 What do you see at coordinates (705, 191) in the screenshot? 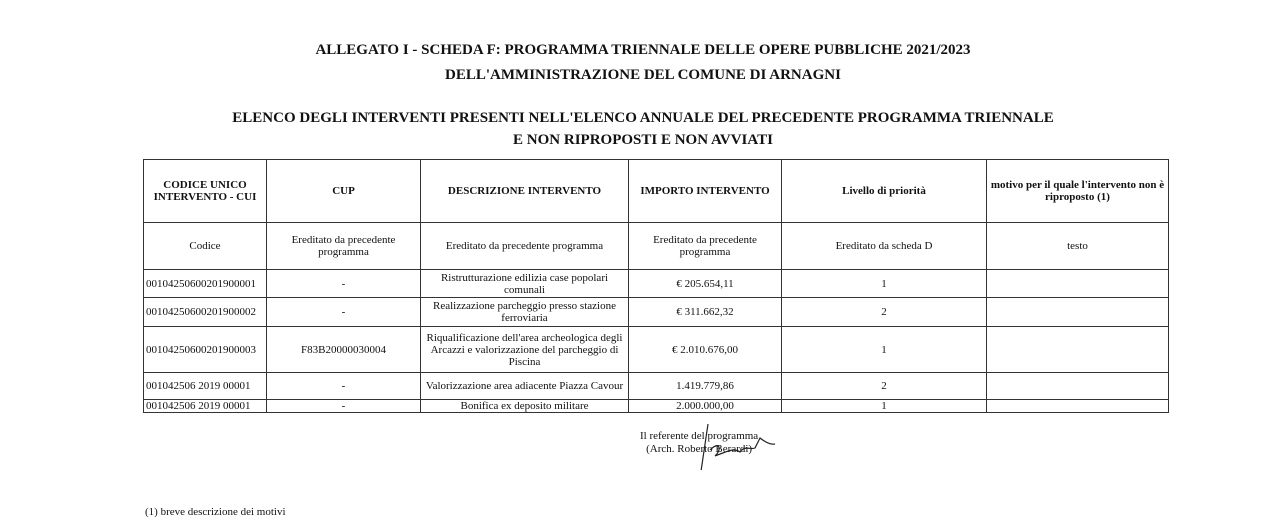
I see `header-importo: IMPORTO INTERVENTO` at bounding box center [705, 191].